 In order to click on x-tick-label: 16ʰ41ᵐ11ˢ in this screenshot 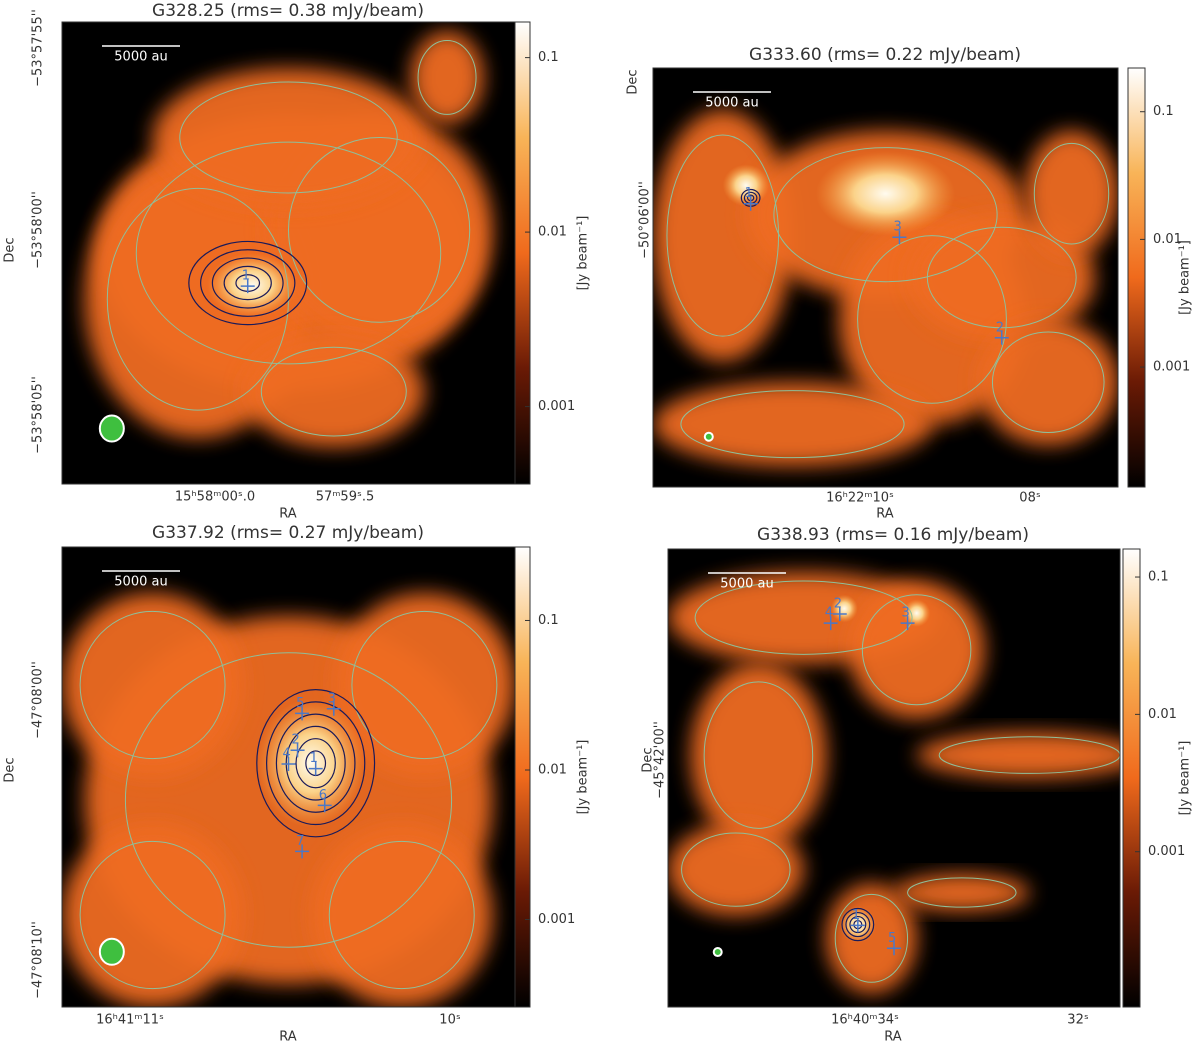, I will do `click(130, 1020)`.